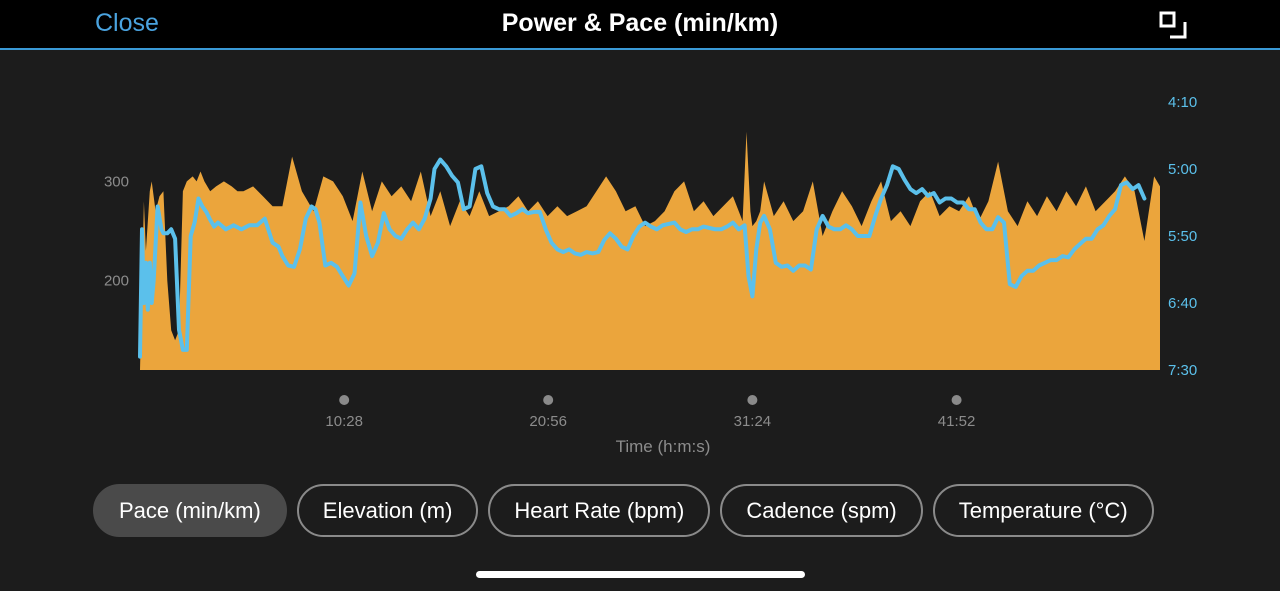  What do you see at coordinates (821, 510) in the screenshot?
I see `tab-cadence-spm: Cadence (spm)` at bounding box center [821, 510].